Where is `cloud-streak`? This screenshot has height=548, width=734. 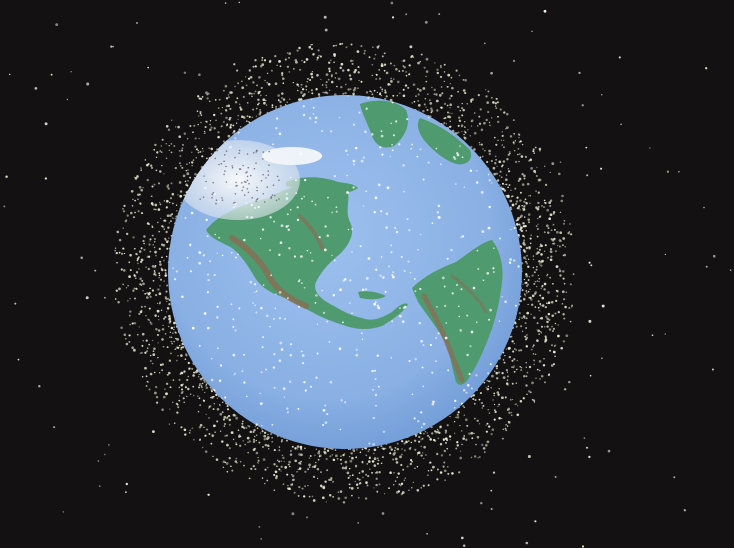
cloud-streak is located at coordinates (292, 156).